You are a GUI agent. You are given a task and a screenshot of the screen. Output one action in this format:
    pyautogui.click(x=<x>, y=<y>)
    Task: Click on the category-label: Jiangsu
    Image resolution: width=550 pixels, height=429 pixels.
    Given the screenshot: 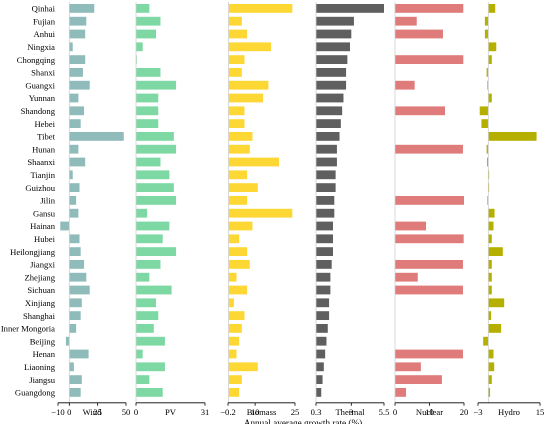 What is the action you would take?
    pyautogui.click(x=42, y=380)
    